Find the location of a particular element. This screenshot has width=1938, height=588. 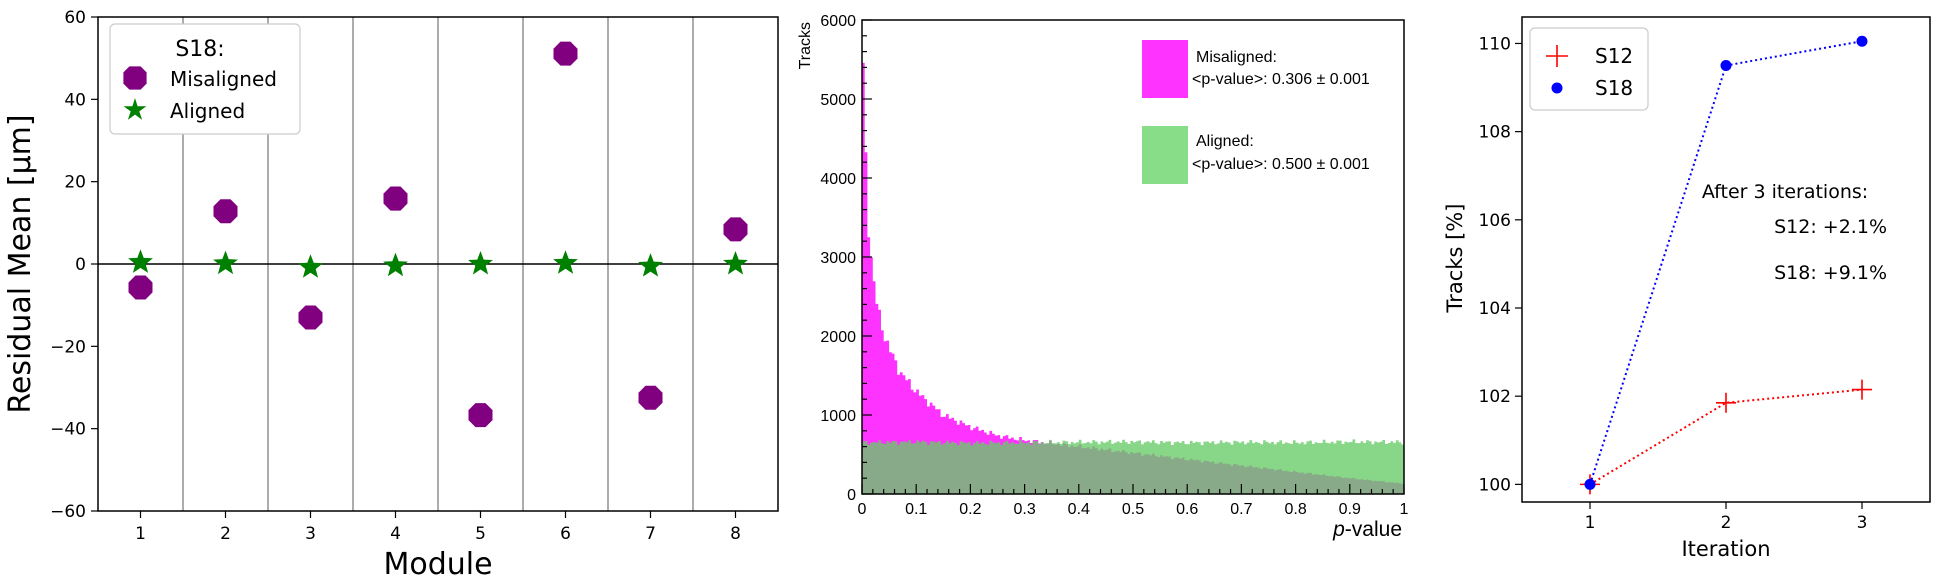

x-tick-label: 8 is located at coordinates (735, 534).